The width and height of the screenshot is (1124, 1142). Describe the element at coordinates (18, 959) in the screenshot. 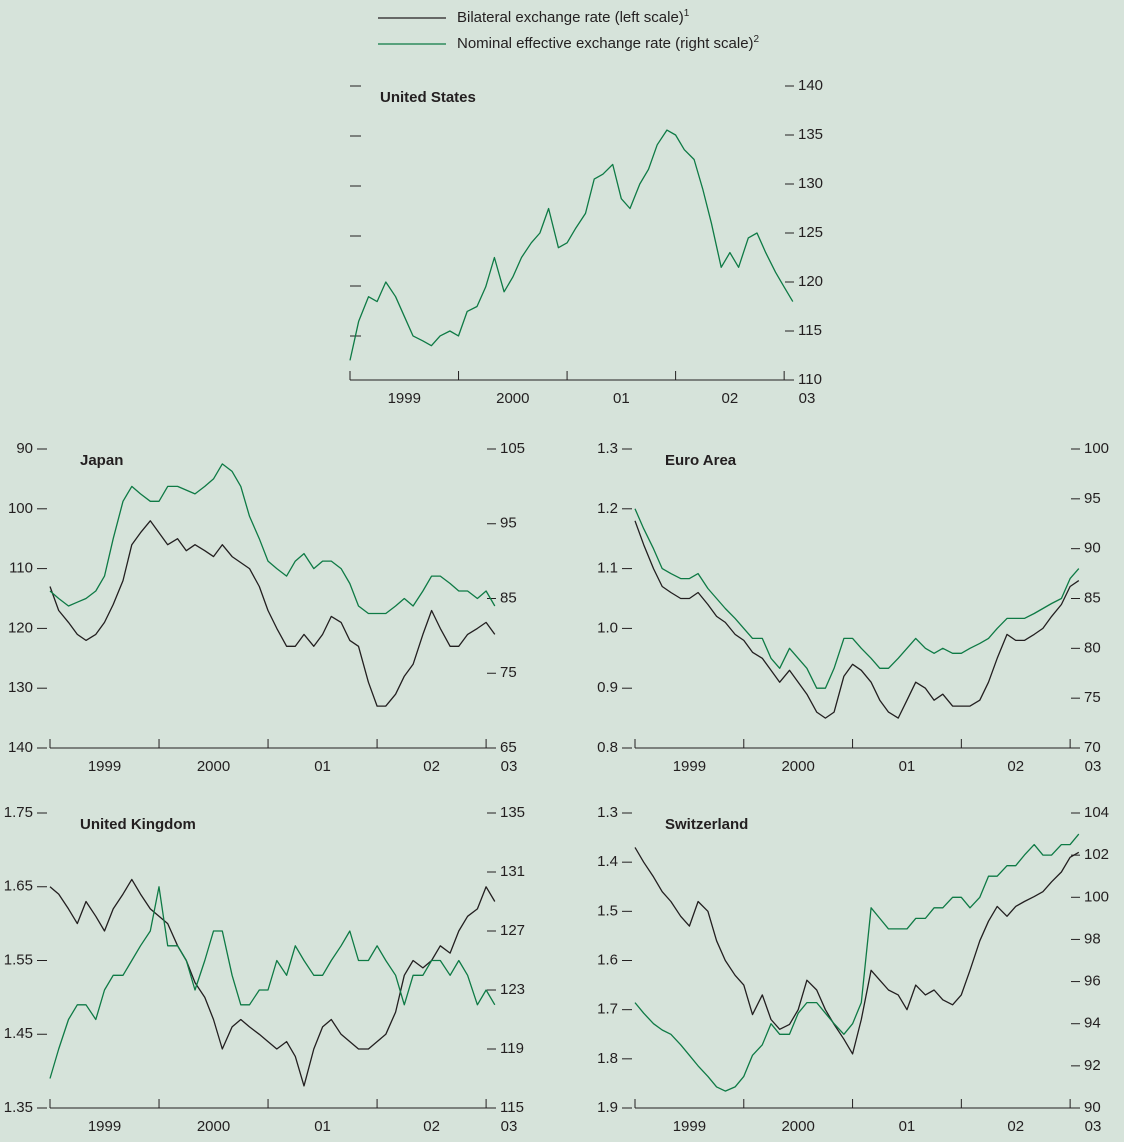

I see `y-tick-label: 1.55` at that location.